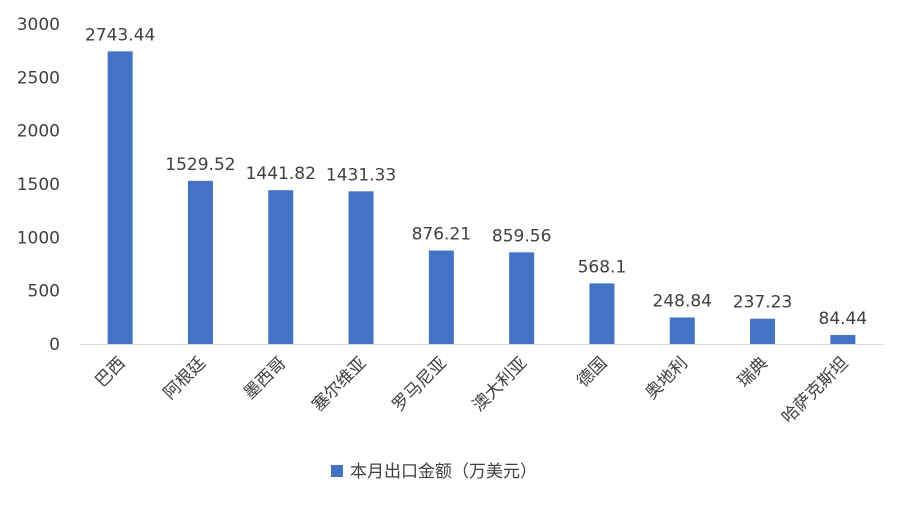 The height and width of the screenshot is (513, 907). I want to click on category-label: 瑞典, so click(753, 372).